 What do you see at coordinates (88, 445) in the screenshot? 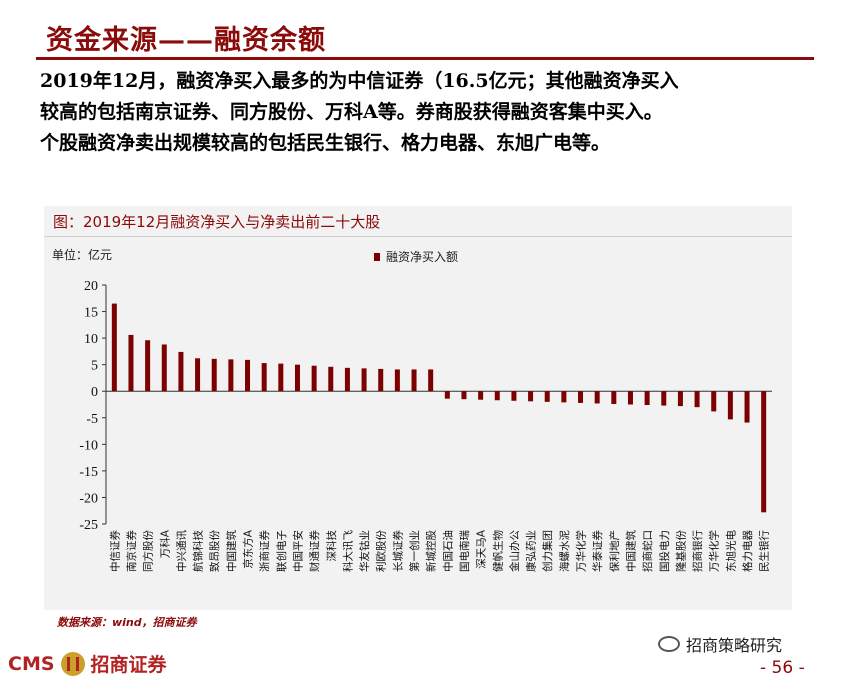
I see `y-tick-label: -10` at bounding box center [88, 445].